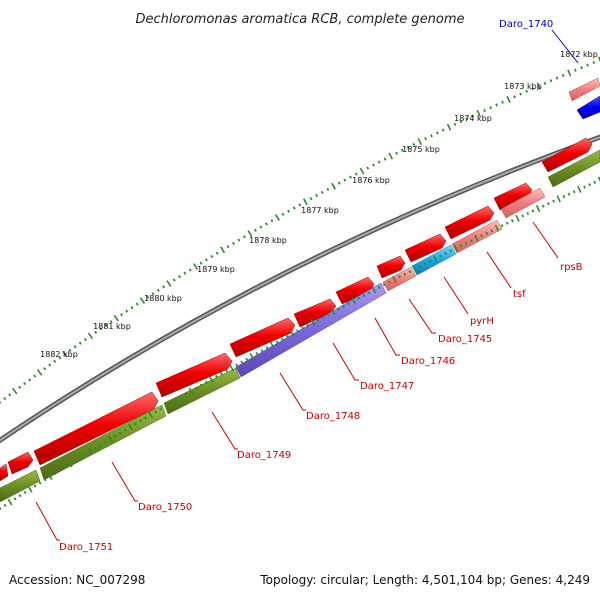 The height and width of the screenshot is (600, 600). I want to click on gene-label-daro-1745: Daro_1745, so click(465, 339).